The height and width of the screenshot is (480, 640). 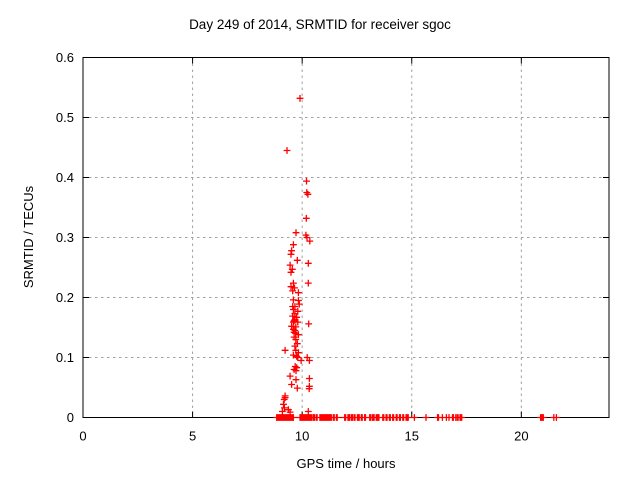 What do you see at coordinates (65, 297) in the screenshot?
I see `y-tick-label: 0.2` at bounding box center [65, 297].